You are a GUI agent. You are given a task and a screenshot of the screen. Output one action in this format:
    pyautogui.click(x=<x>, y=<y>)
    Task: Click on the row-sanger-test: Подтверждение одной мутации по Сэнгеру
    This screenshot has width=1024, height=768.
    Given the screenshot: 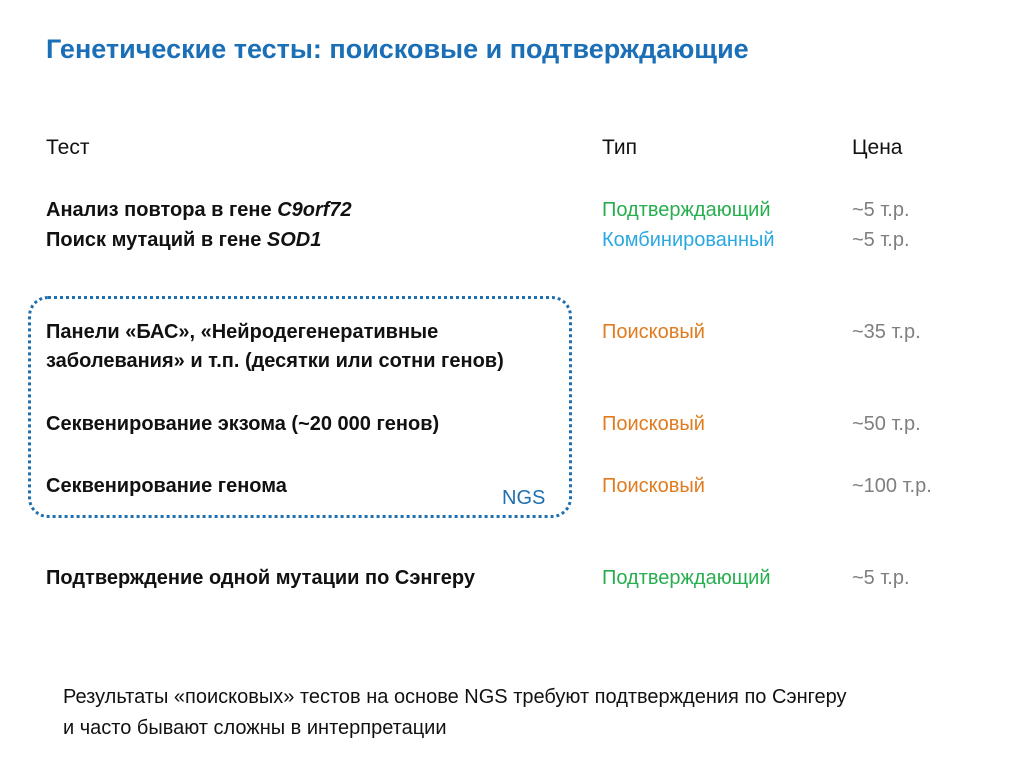 What is the action you would take?
    pyautogui.click(x=260, y=578)
    